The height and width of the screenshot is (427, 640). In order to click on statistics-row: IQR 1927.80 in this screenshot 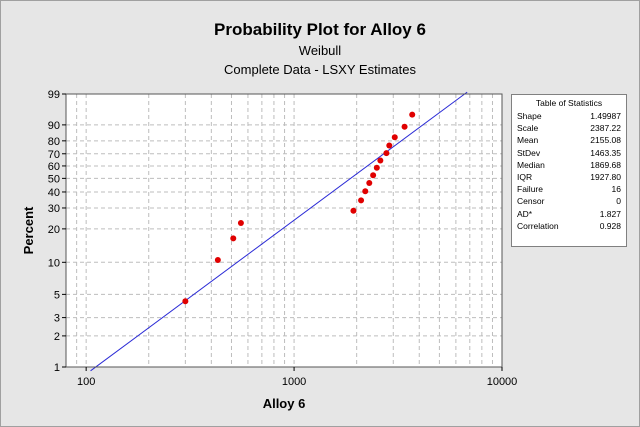, I will do `click(569, 177)`.